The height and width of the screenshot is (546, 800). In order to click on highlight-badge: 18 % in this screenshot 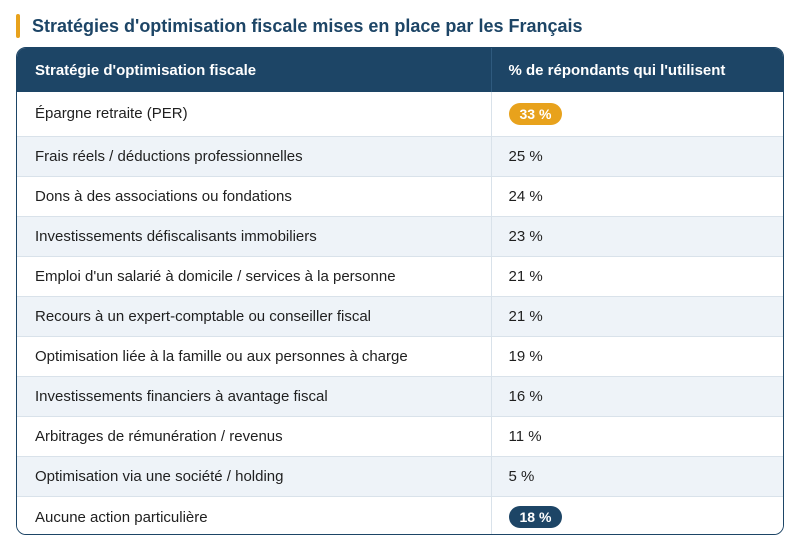, I will do `click(535, 517)`.